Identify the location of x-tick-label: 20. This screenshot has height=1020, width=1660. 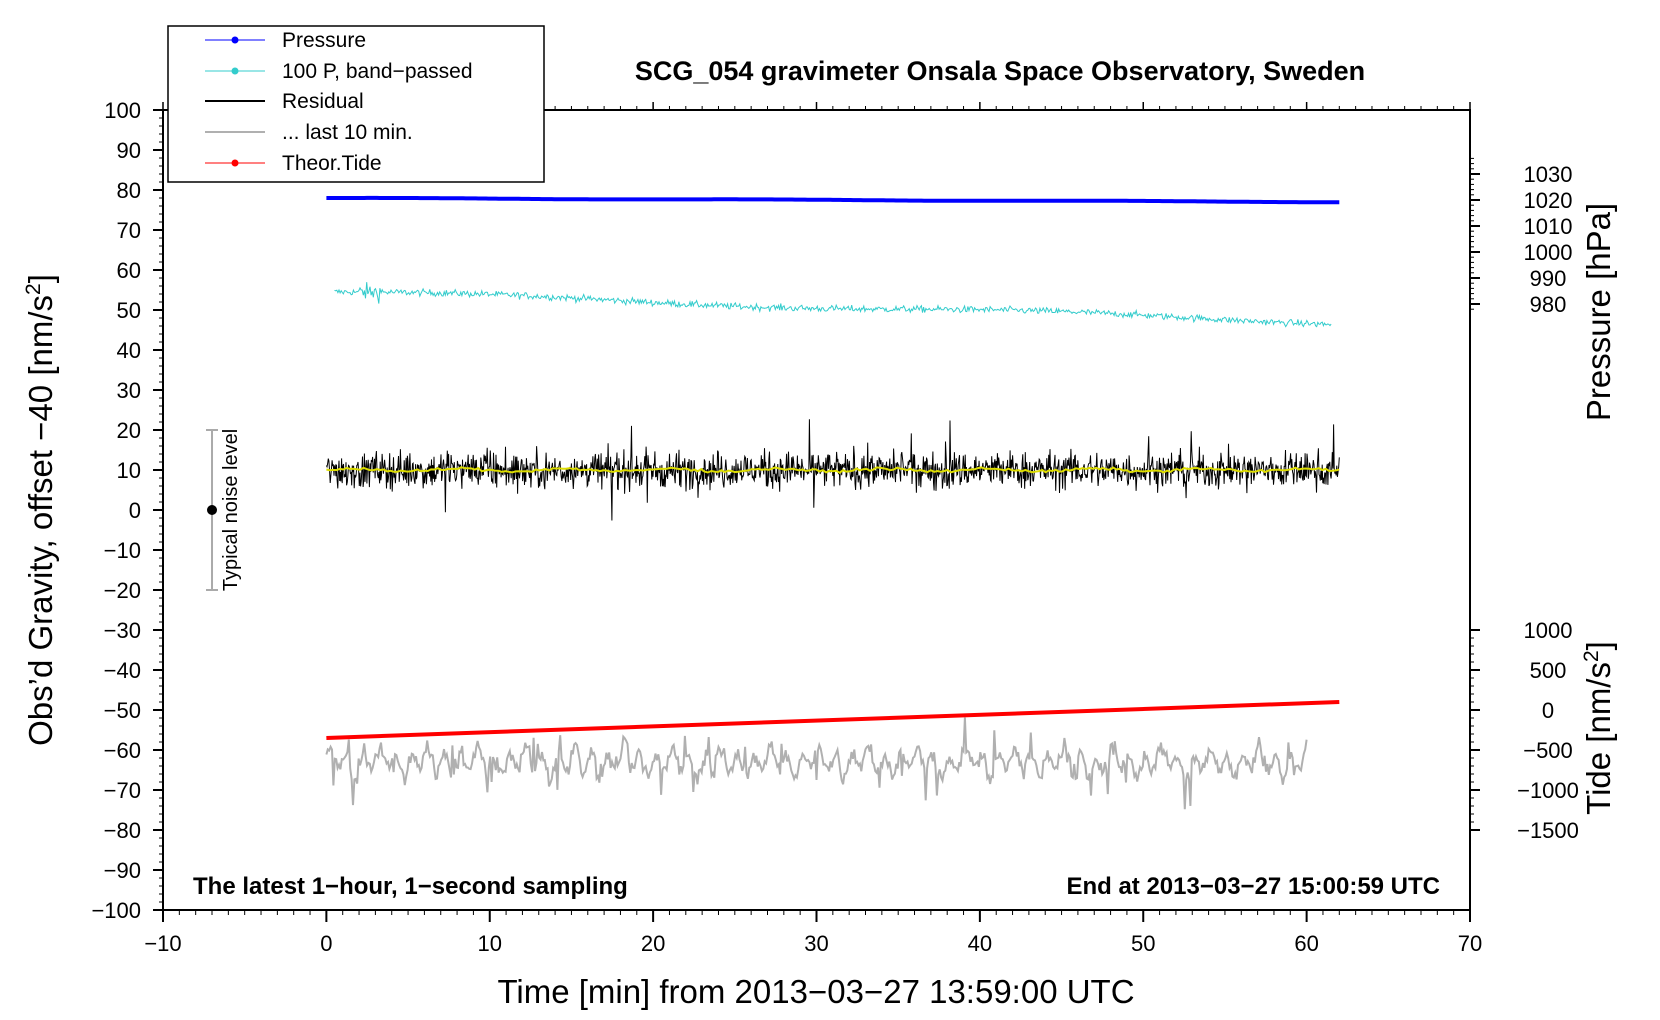
(653, 943).